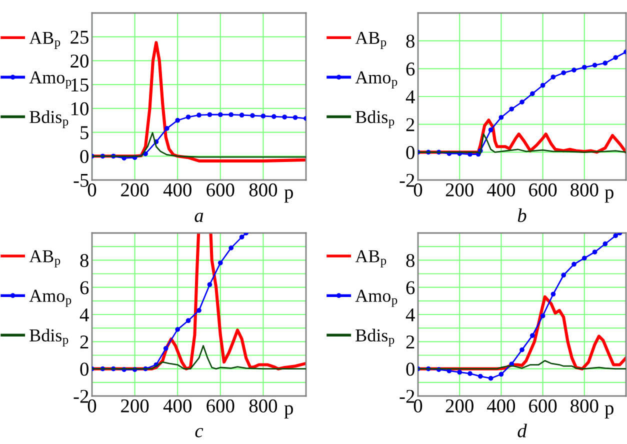  What do you see at coordinates (84, 133) in the screenshot?
I see `y-tick-label: 5` at bounding box center [84, 133].